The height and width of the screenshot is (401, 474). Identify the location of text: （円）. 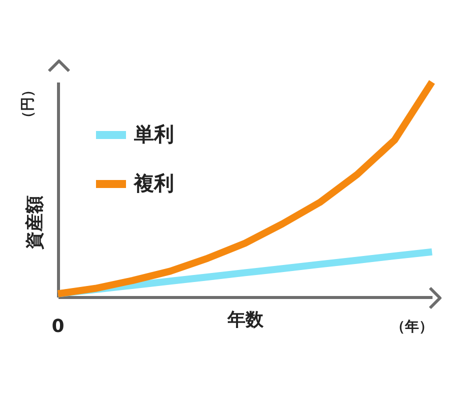
(28, 104).